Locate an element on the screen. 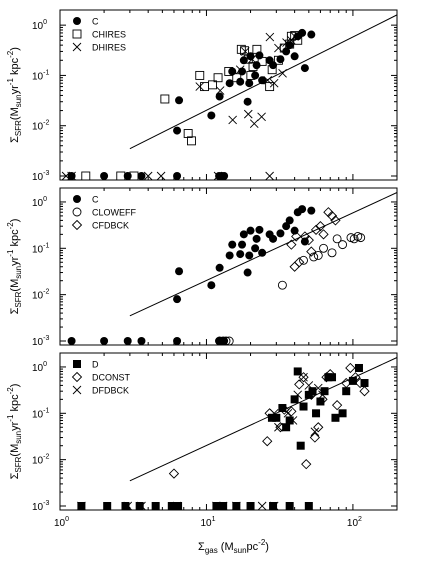 The height and width of the screenshot is (564, 436). legend: D DCONST DFDBCK is located at coordinates (101, 378).